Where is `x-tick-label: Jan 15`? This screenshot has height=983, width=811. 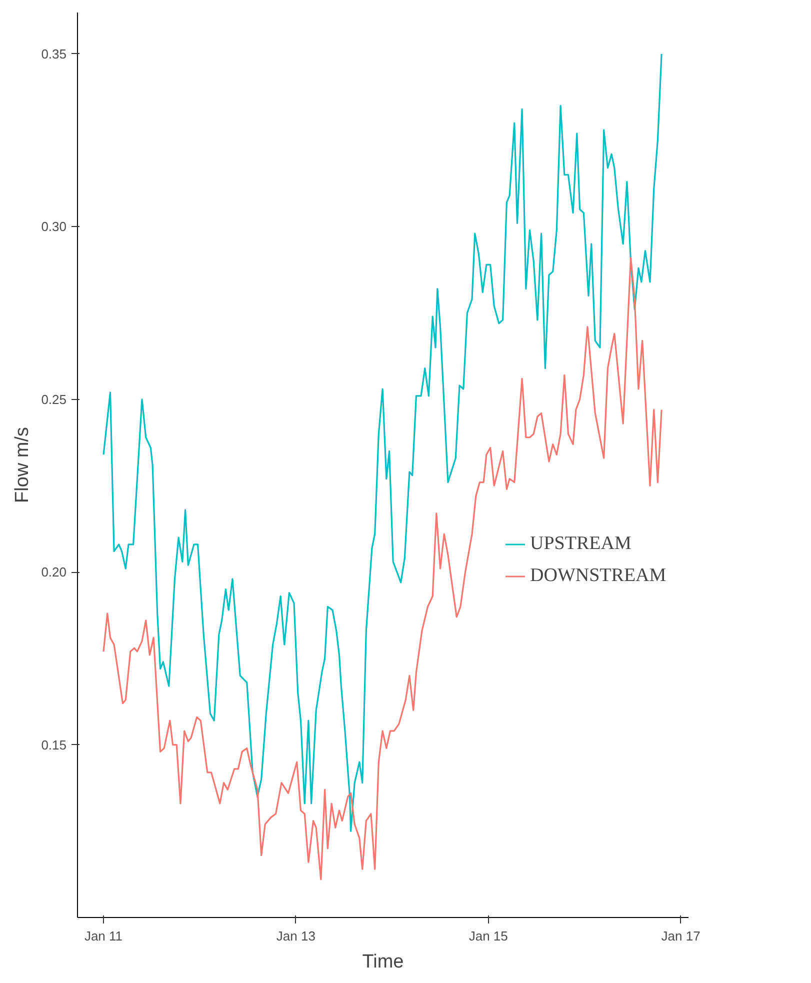
x-tick-label: Jan 15 is located at coordinates (488, 936).